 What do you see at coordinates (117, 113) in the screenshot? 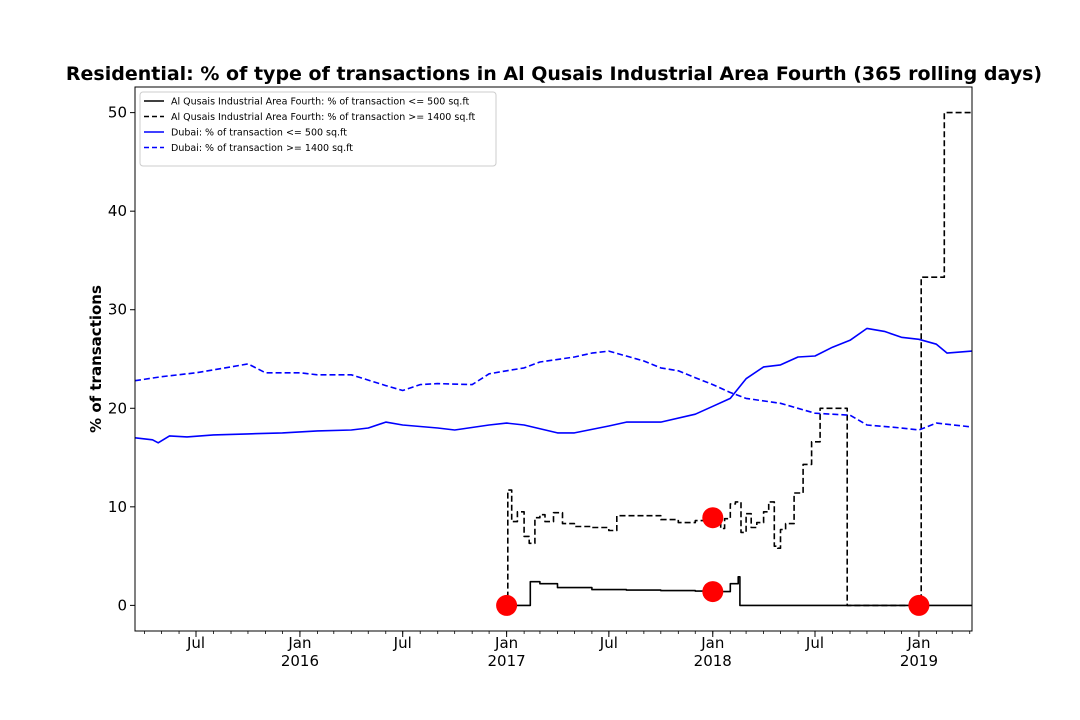
I see `y-tick-label-50: 50` at bounding box center [117, 113].